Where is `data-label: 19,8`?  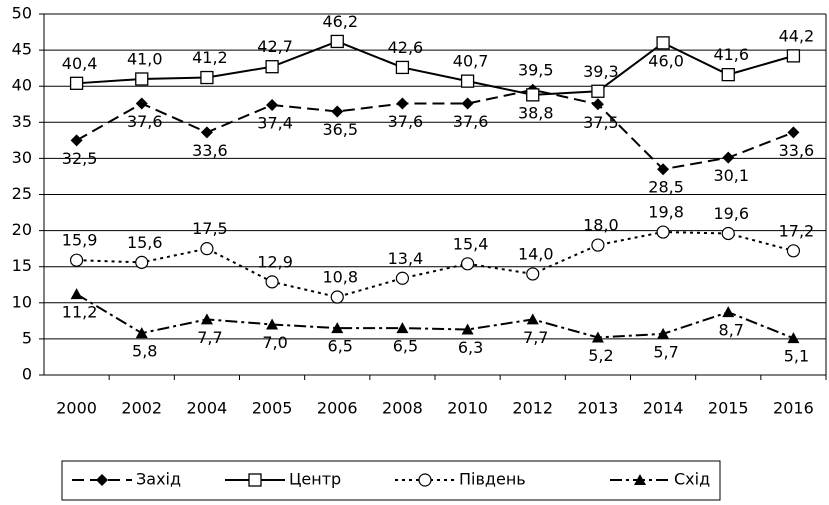
data-label: 19,8 is located at coordinates (666, 212).